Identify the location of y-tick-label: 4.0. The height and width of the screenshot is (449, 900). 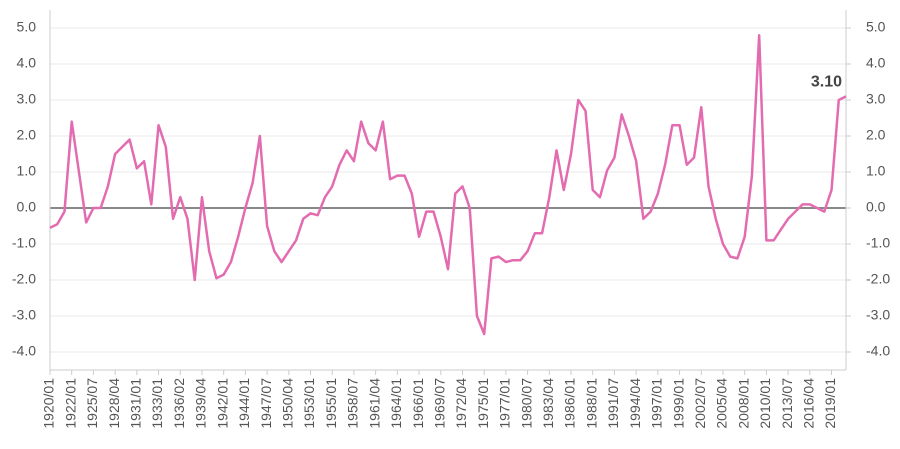
(27, 63).